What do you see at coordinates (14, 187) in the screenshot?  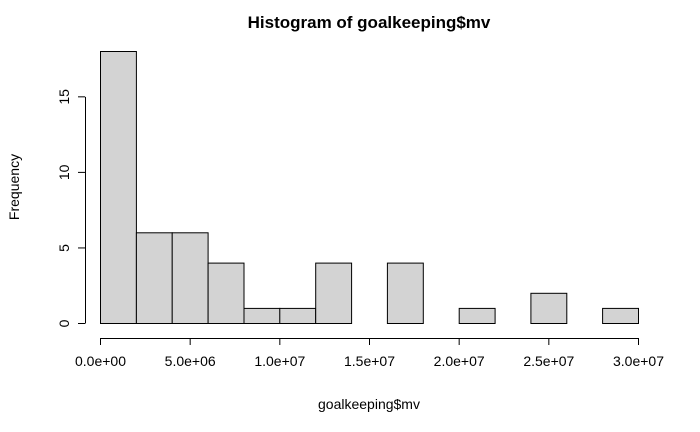 I see `y-axis-label: Frequency` at bounding box center [14, 187].